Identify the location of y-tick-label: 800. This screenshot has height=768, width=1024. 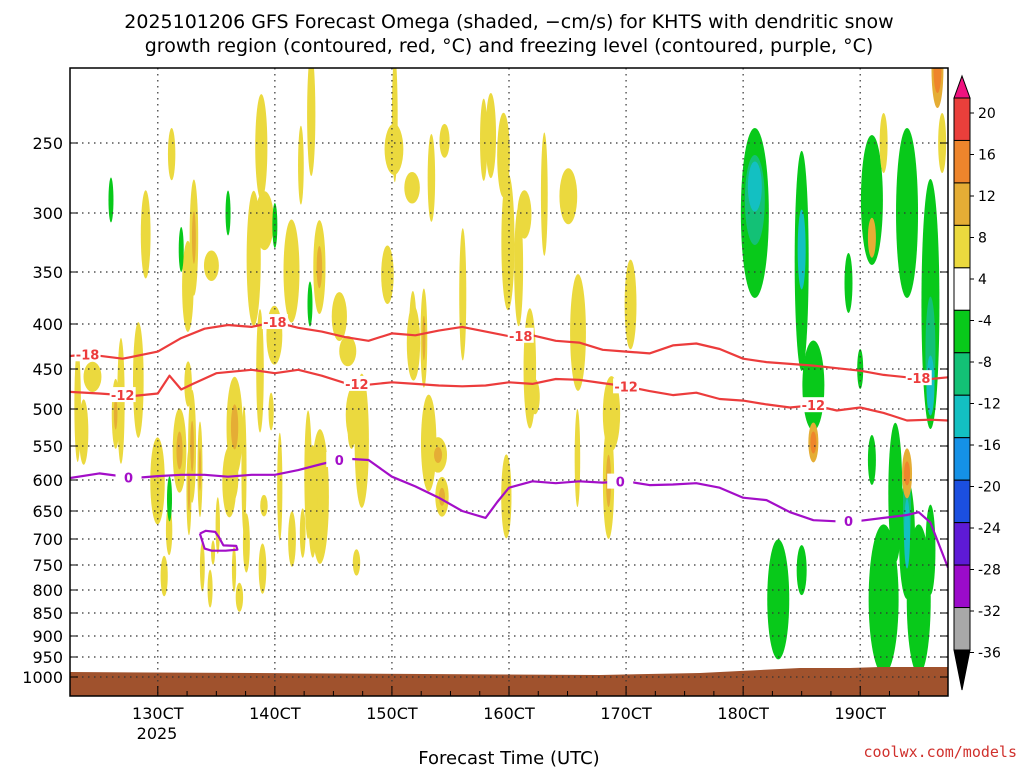
(47, 590).